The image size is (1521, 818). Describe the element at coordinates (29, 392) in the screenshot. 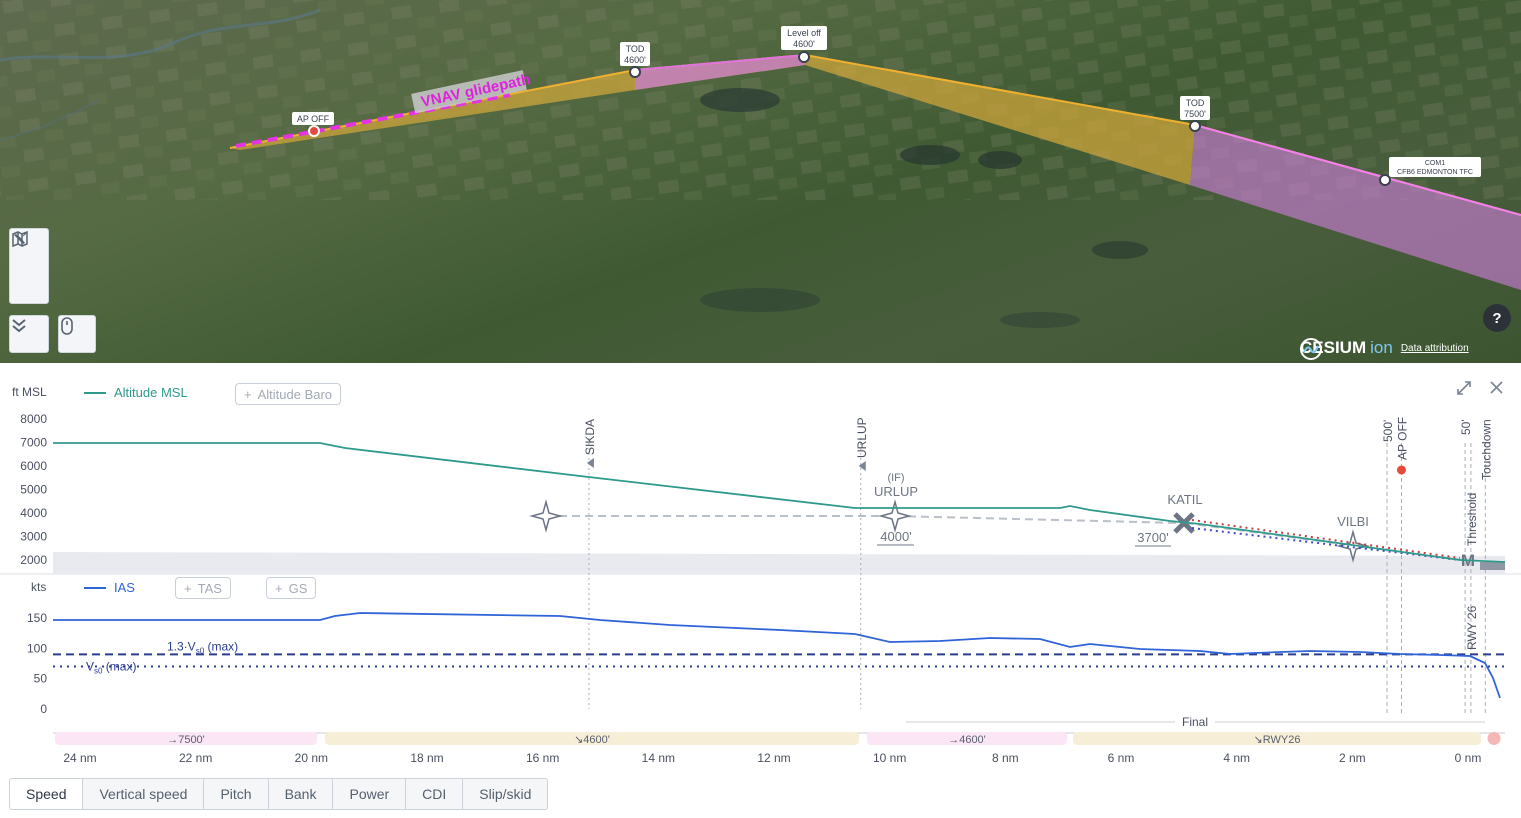

I see `altitude-unit: ft MSL` at that location.